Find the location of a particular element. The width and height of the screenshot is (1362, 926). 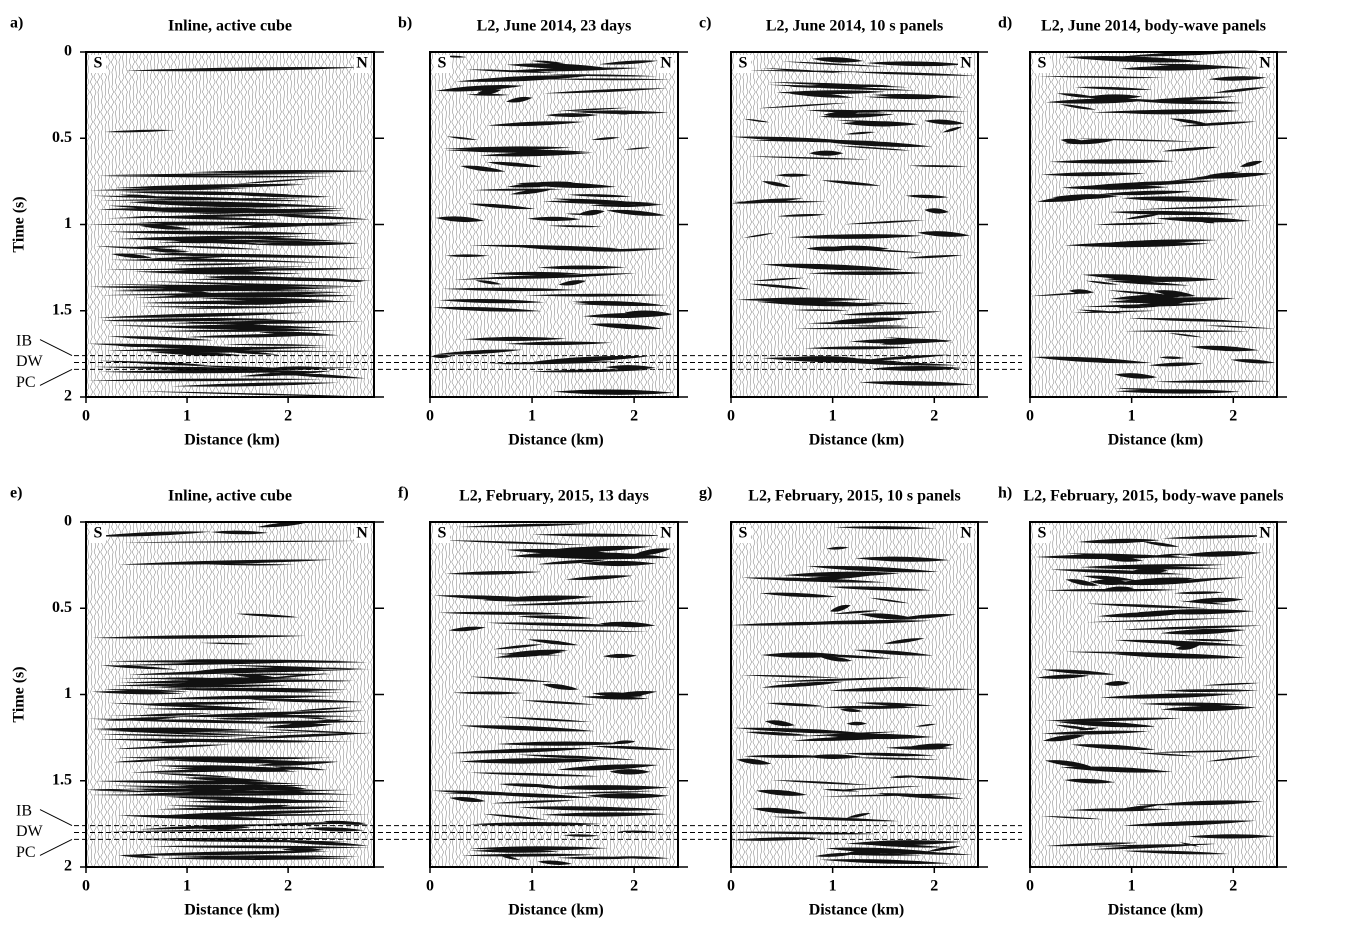

panel-title: L2, February, 2015, body-wave panels is located at coordinates (1153, 496).